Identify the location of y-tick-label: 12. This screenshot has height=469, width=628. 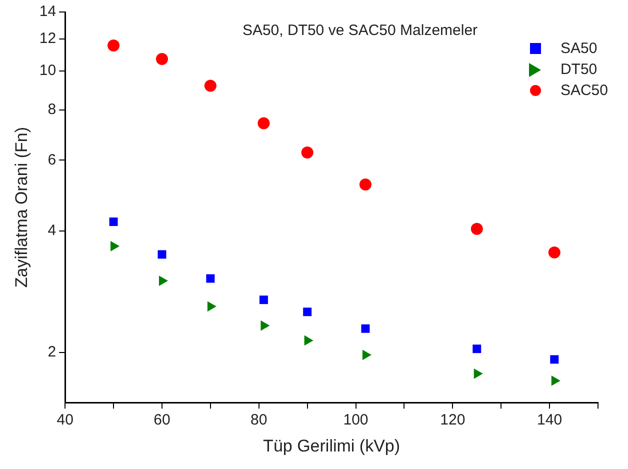
(47, 39).